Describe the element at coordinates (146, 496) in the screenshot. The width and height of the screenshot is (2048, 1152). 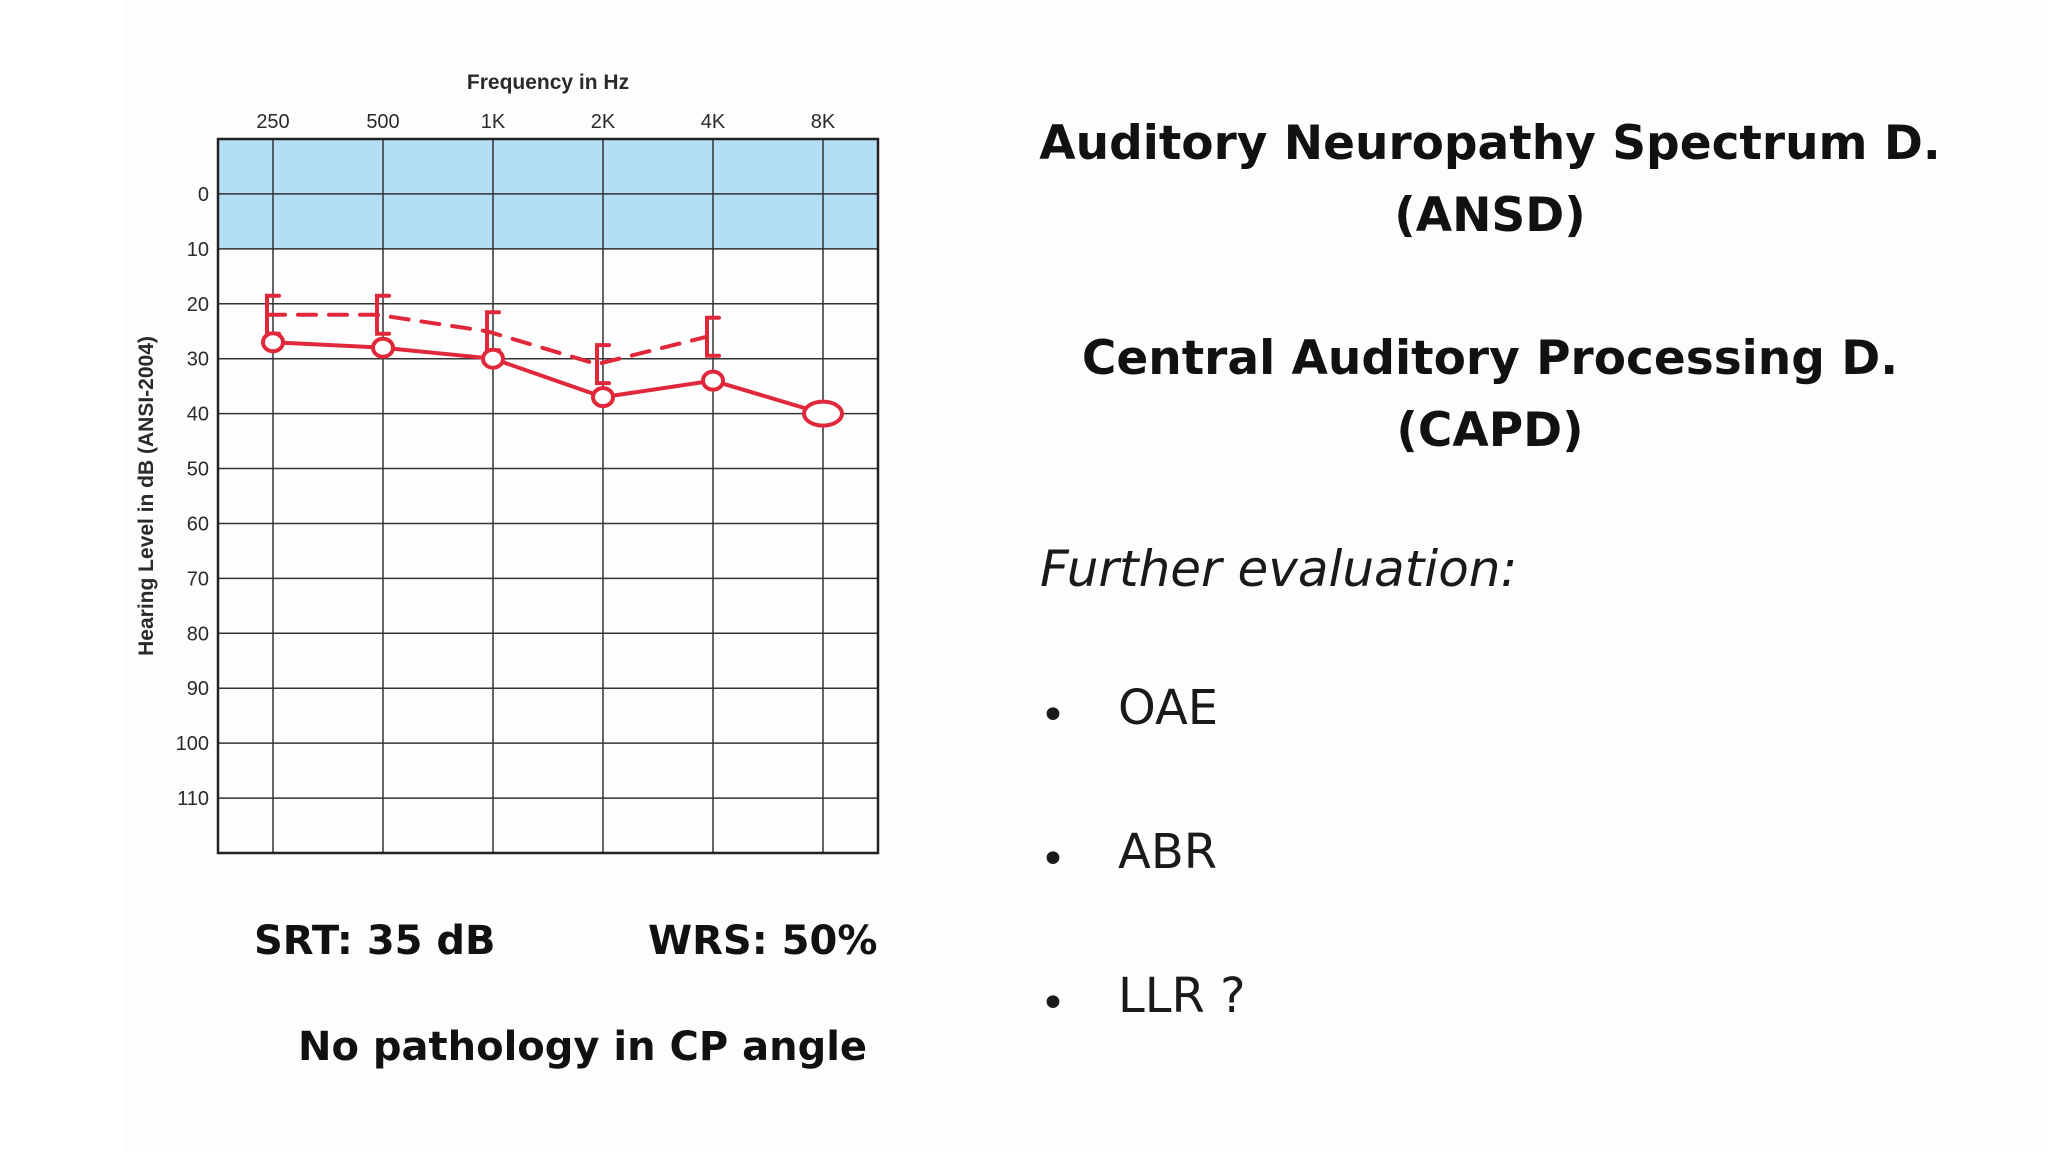
I see `y-axis-title: Hearing Level in dB (ANSI-2004)` at that location.